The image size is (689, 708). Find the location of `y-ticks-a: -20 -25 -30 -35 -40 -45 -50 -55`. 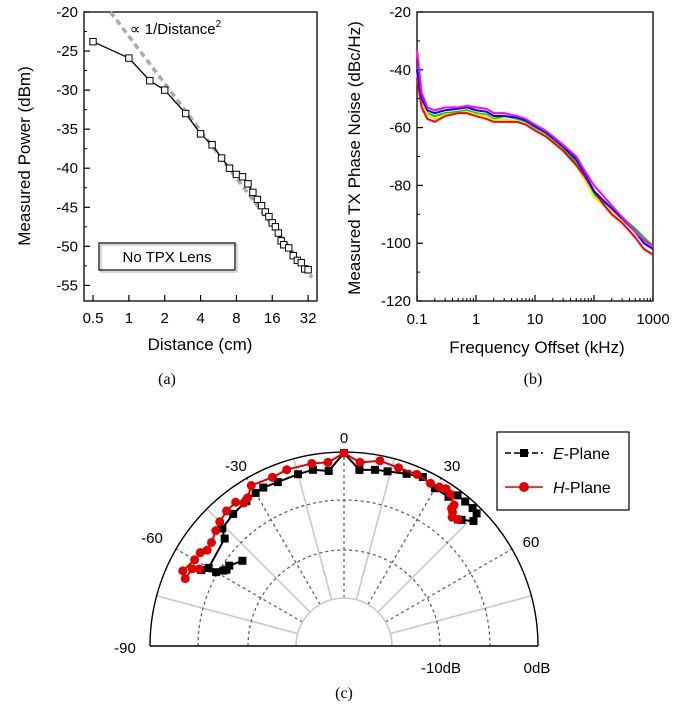

y-ticks-a: -20 -25 -30 -35 -40 -45 -50 -55 is located at coordinates (73, 149).